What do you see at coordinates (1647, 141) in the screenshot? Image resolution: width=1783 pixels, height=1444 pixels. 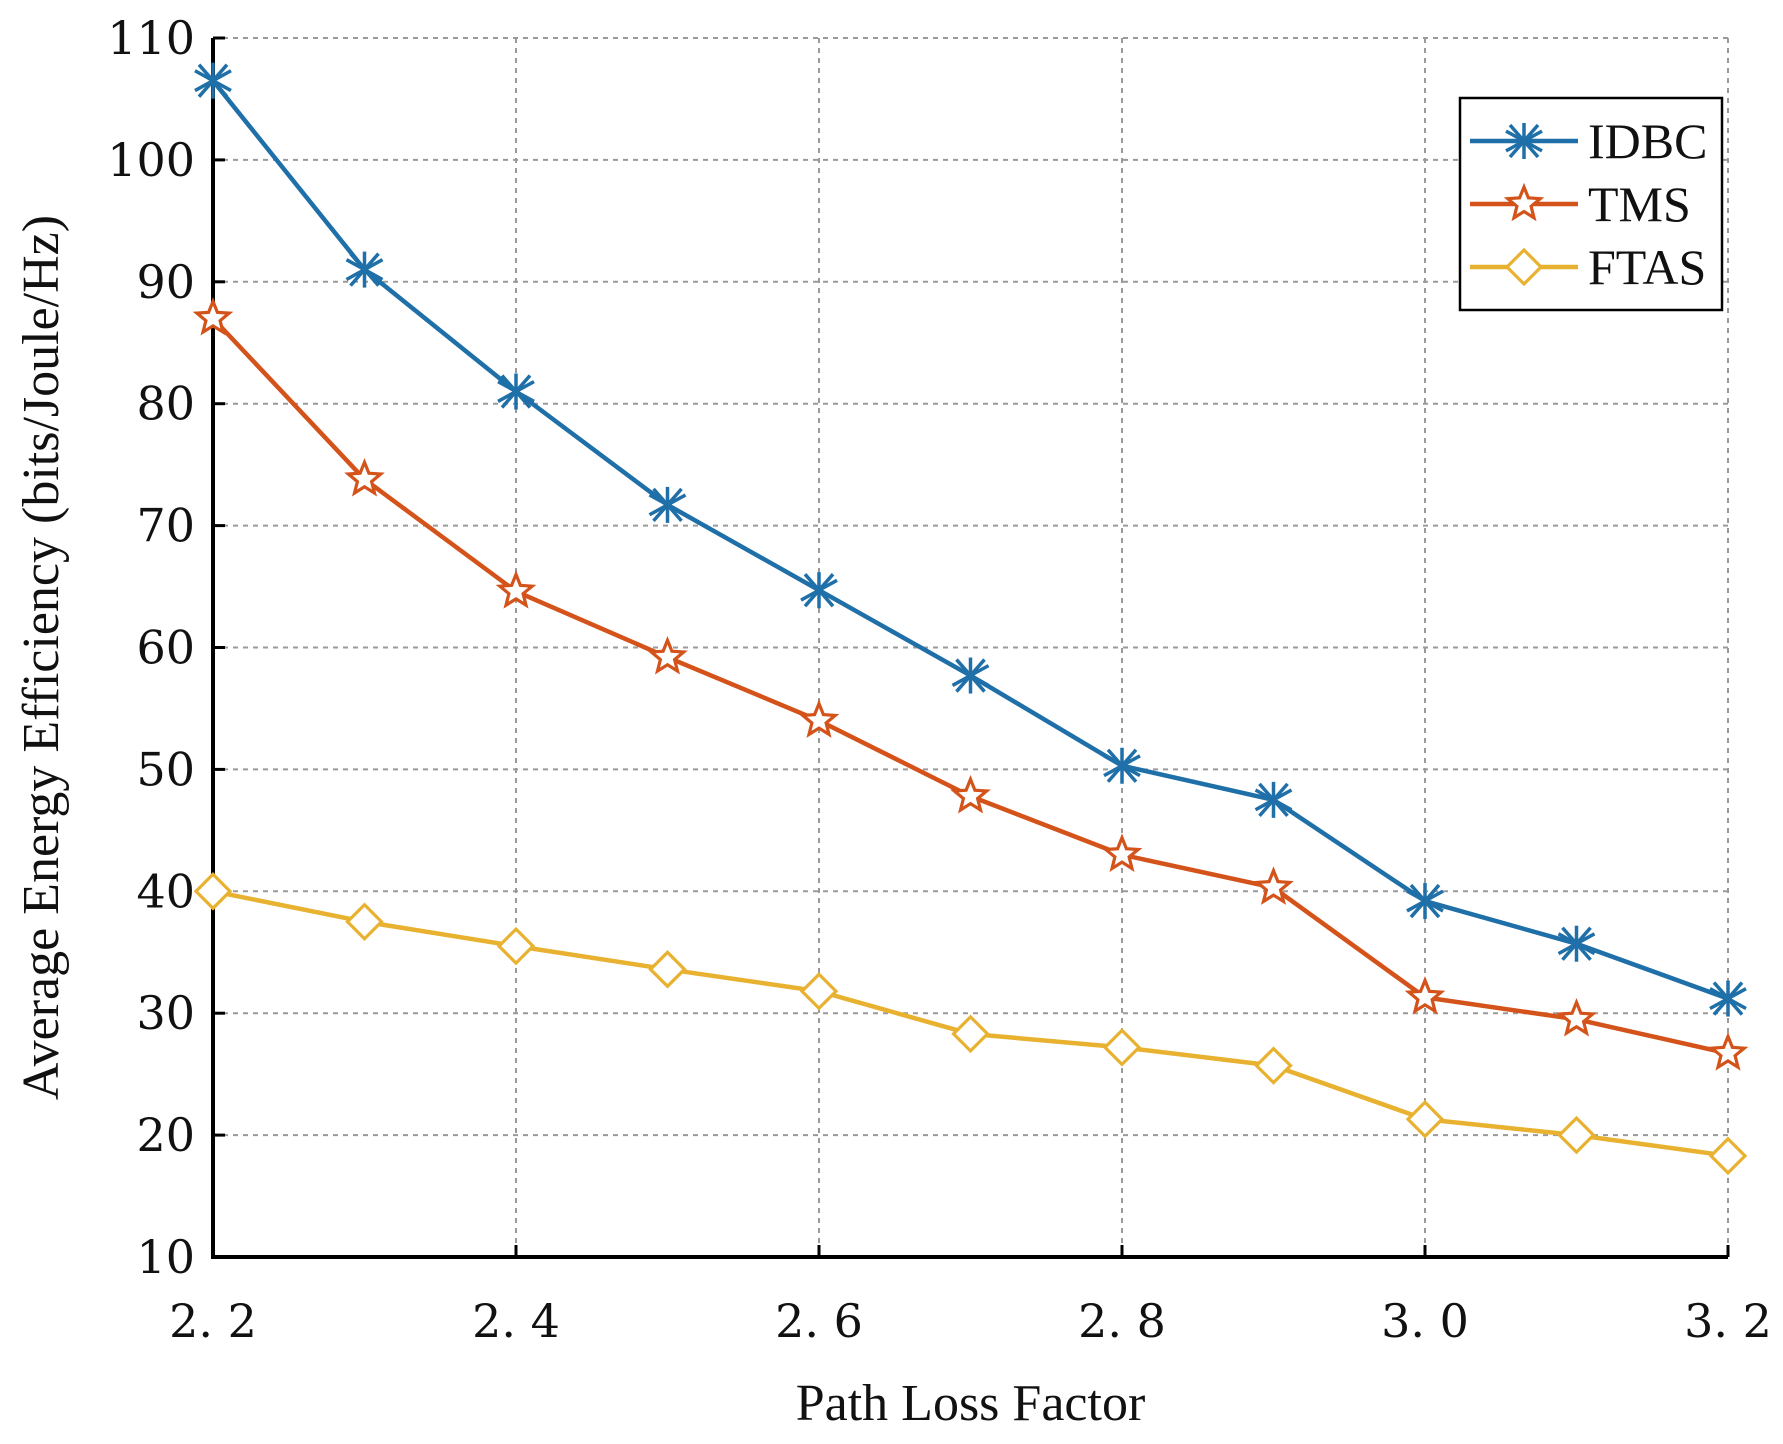 I see `legend-label-idbc: IDBC` at bounding box center [1647, 141].